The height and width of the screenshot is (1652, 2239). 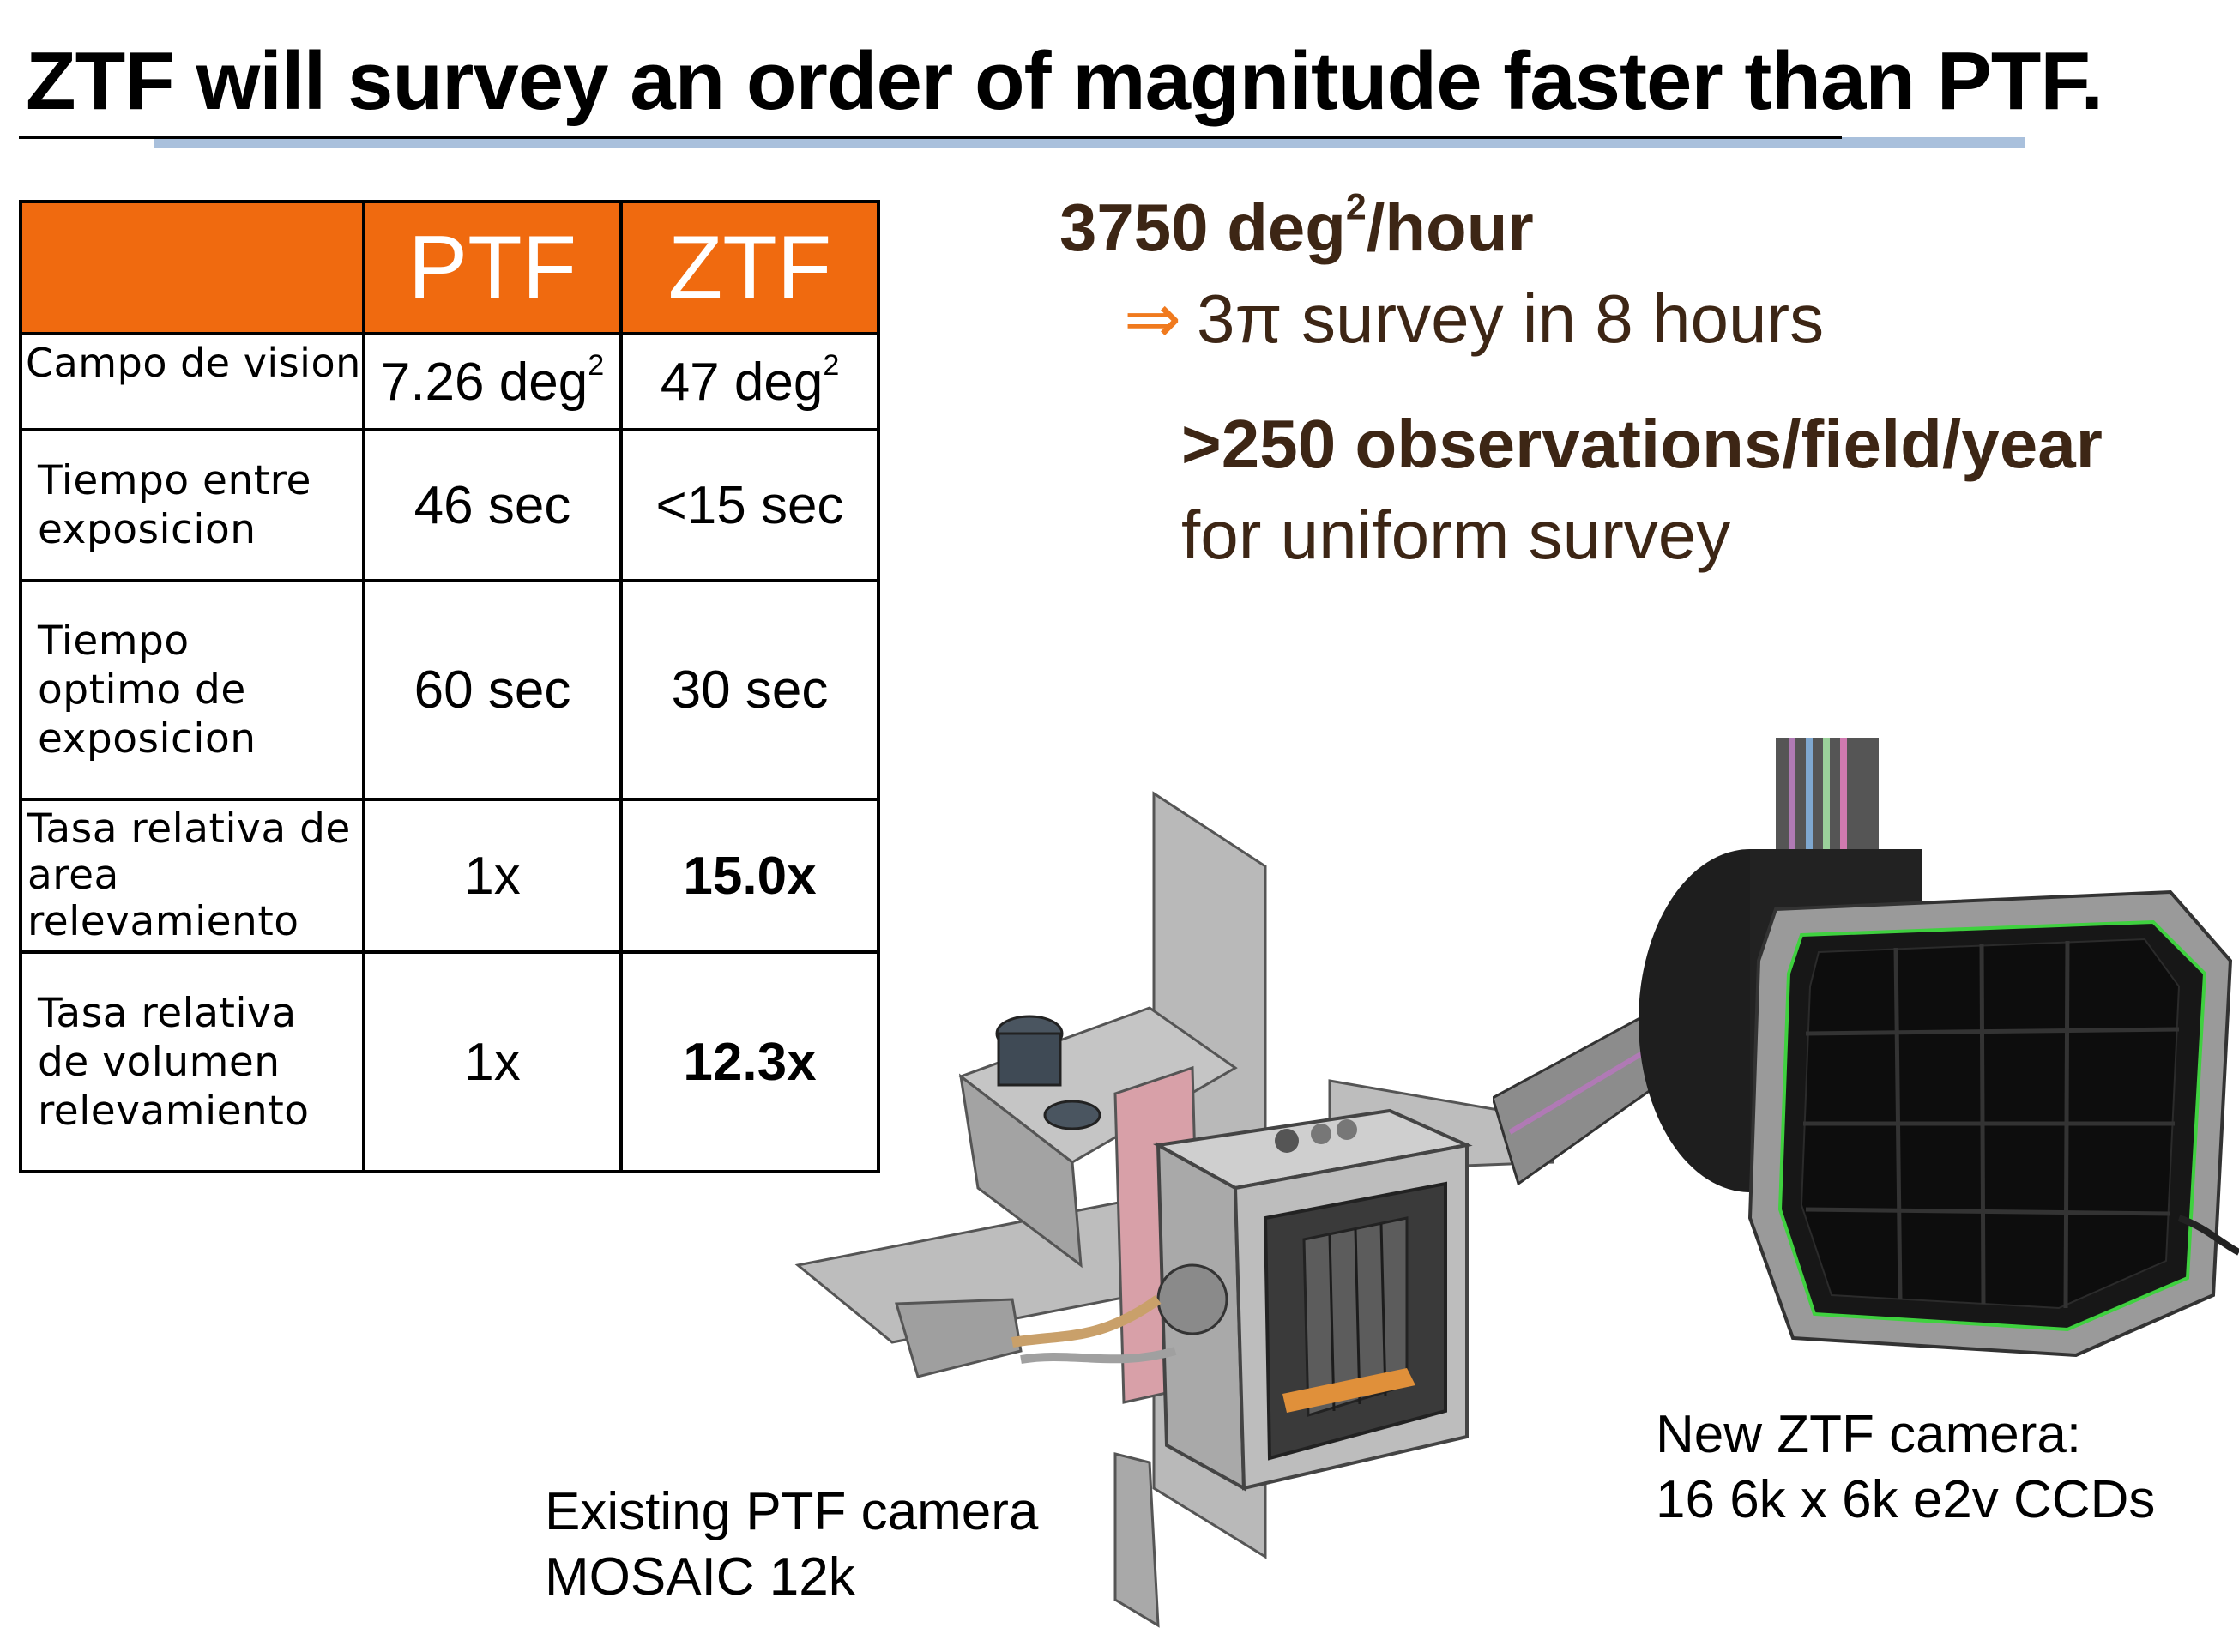 What do you see at coordinates (1296, 225) in the screenshot?
I see `survey-rate: 3750 deg2/hour` at bounding box center [1296, 225].